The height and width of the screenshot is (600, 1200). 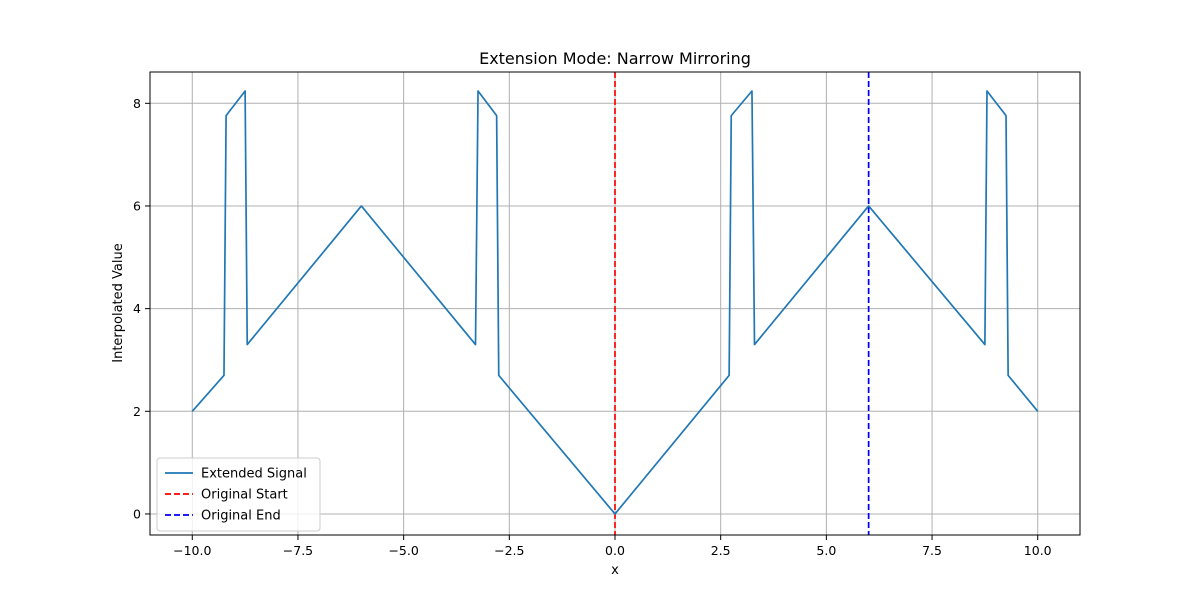 What do you see at coordinates (137, 411) in the screenshot?
I see `y-tick-label-1: 2` at bounding box center [137, 411].